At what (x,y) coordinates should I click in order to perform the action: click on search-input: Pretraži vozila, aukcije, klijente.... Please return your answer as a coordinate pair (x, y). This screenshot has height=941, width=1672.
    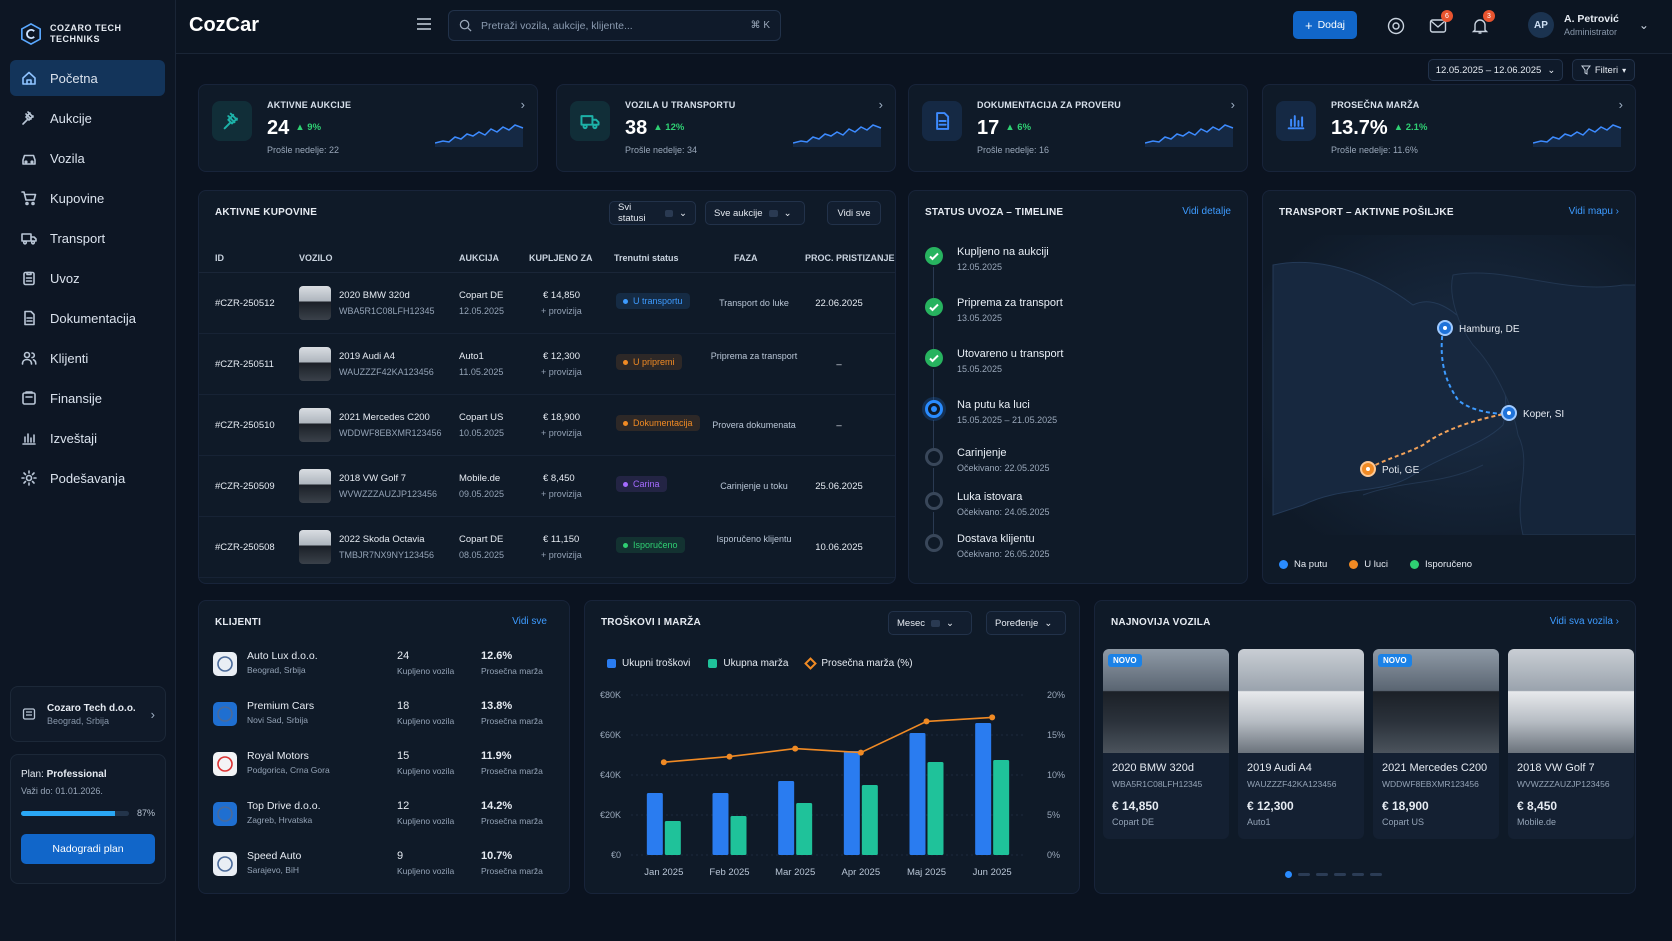
    Looking at the image, I should click on (557, 25).